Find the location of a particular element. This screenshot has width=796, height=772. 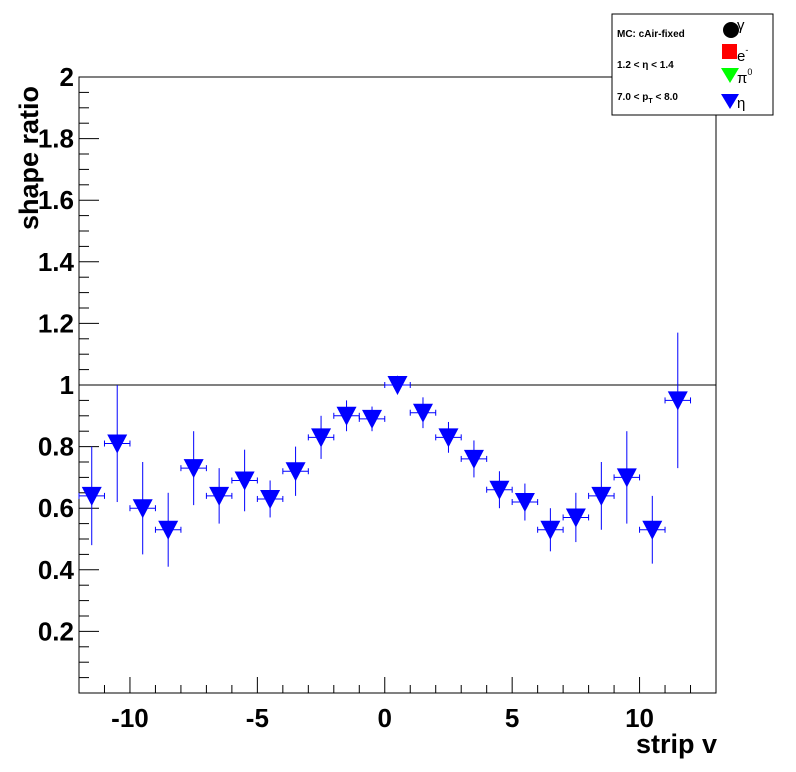

y-tick-label: 1.6 is located at coordinates (56, 200).